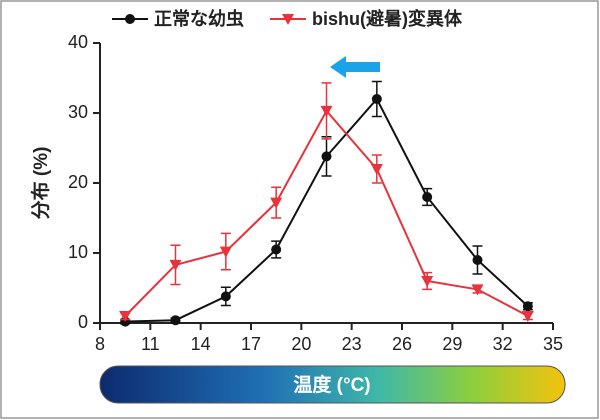 Image resolution: width=600 pixels, height=420 pixels. Describe the element at coordinates (251, 344) in the screenshot. I see `x-tick-label: 17` at that location.